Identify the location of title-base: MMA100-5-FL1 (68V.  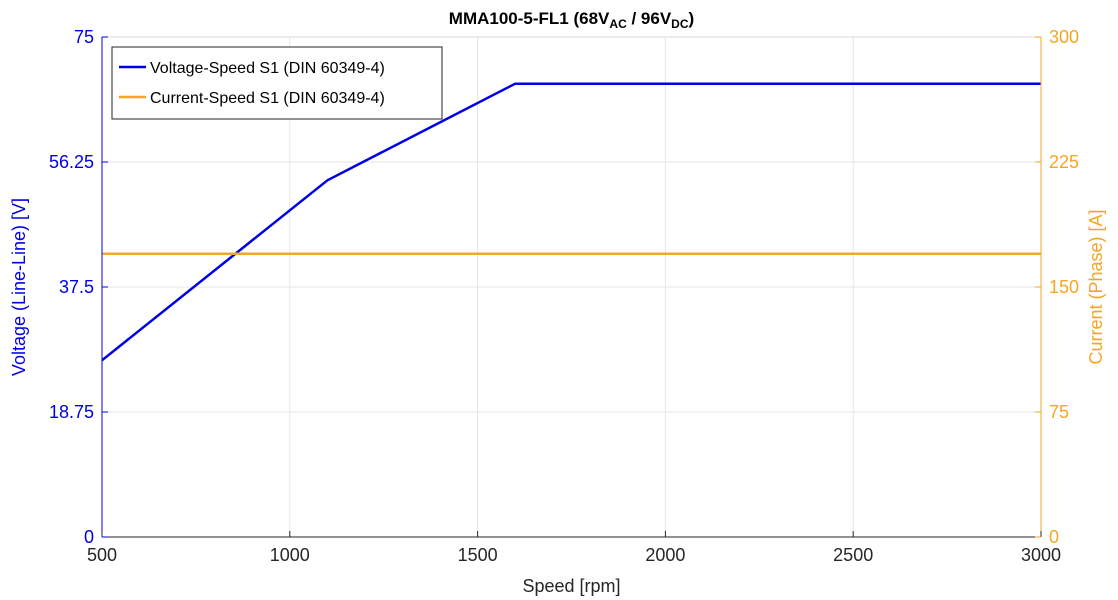
(529, 18).